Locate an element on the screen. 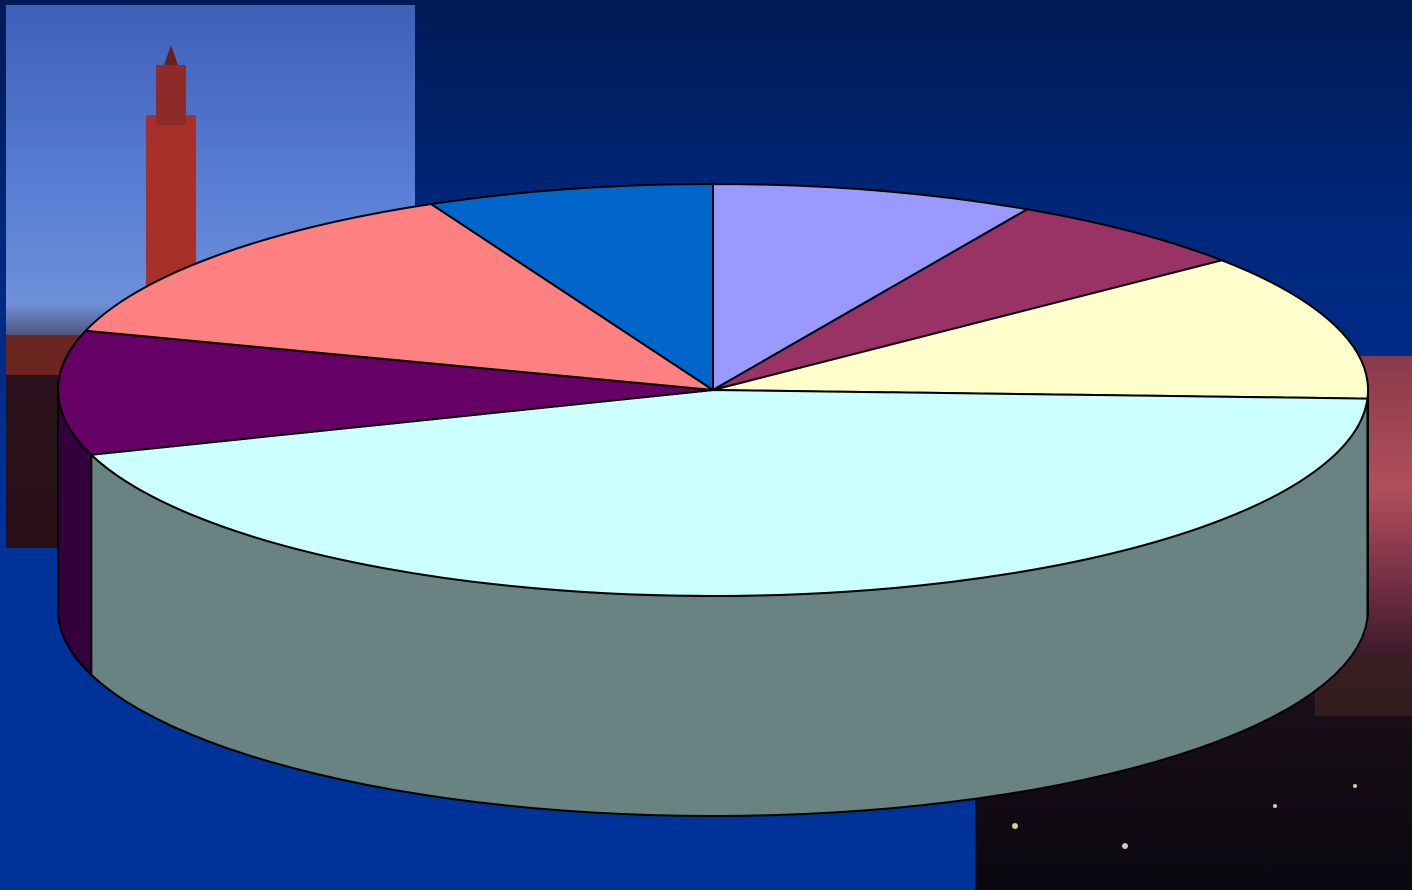  night-city-photo-art is located at coordinates (1212, 752).